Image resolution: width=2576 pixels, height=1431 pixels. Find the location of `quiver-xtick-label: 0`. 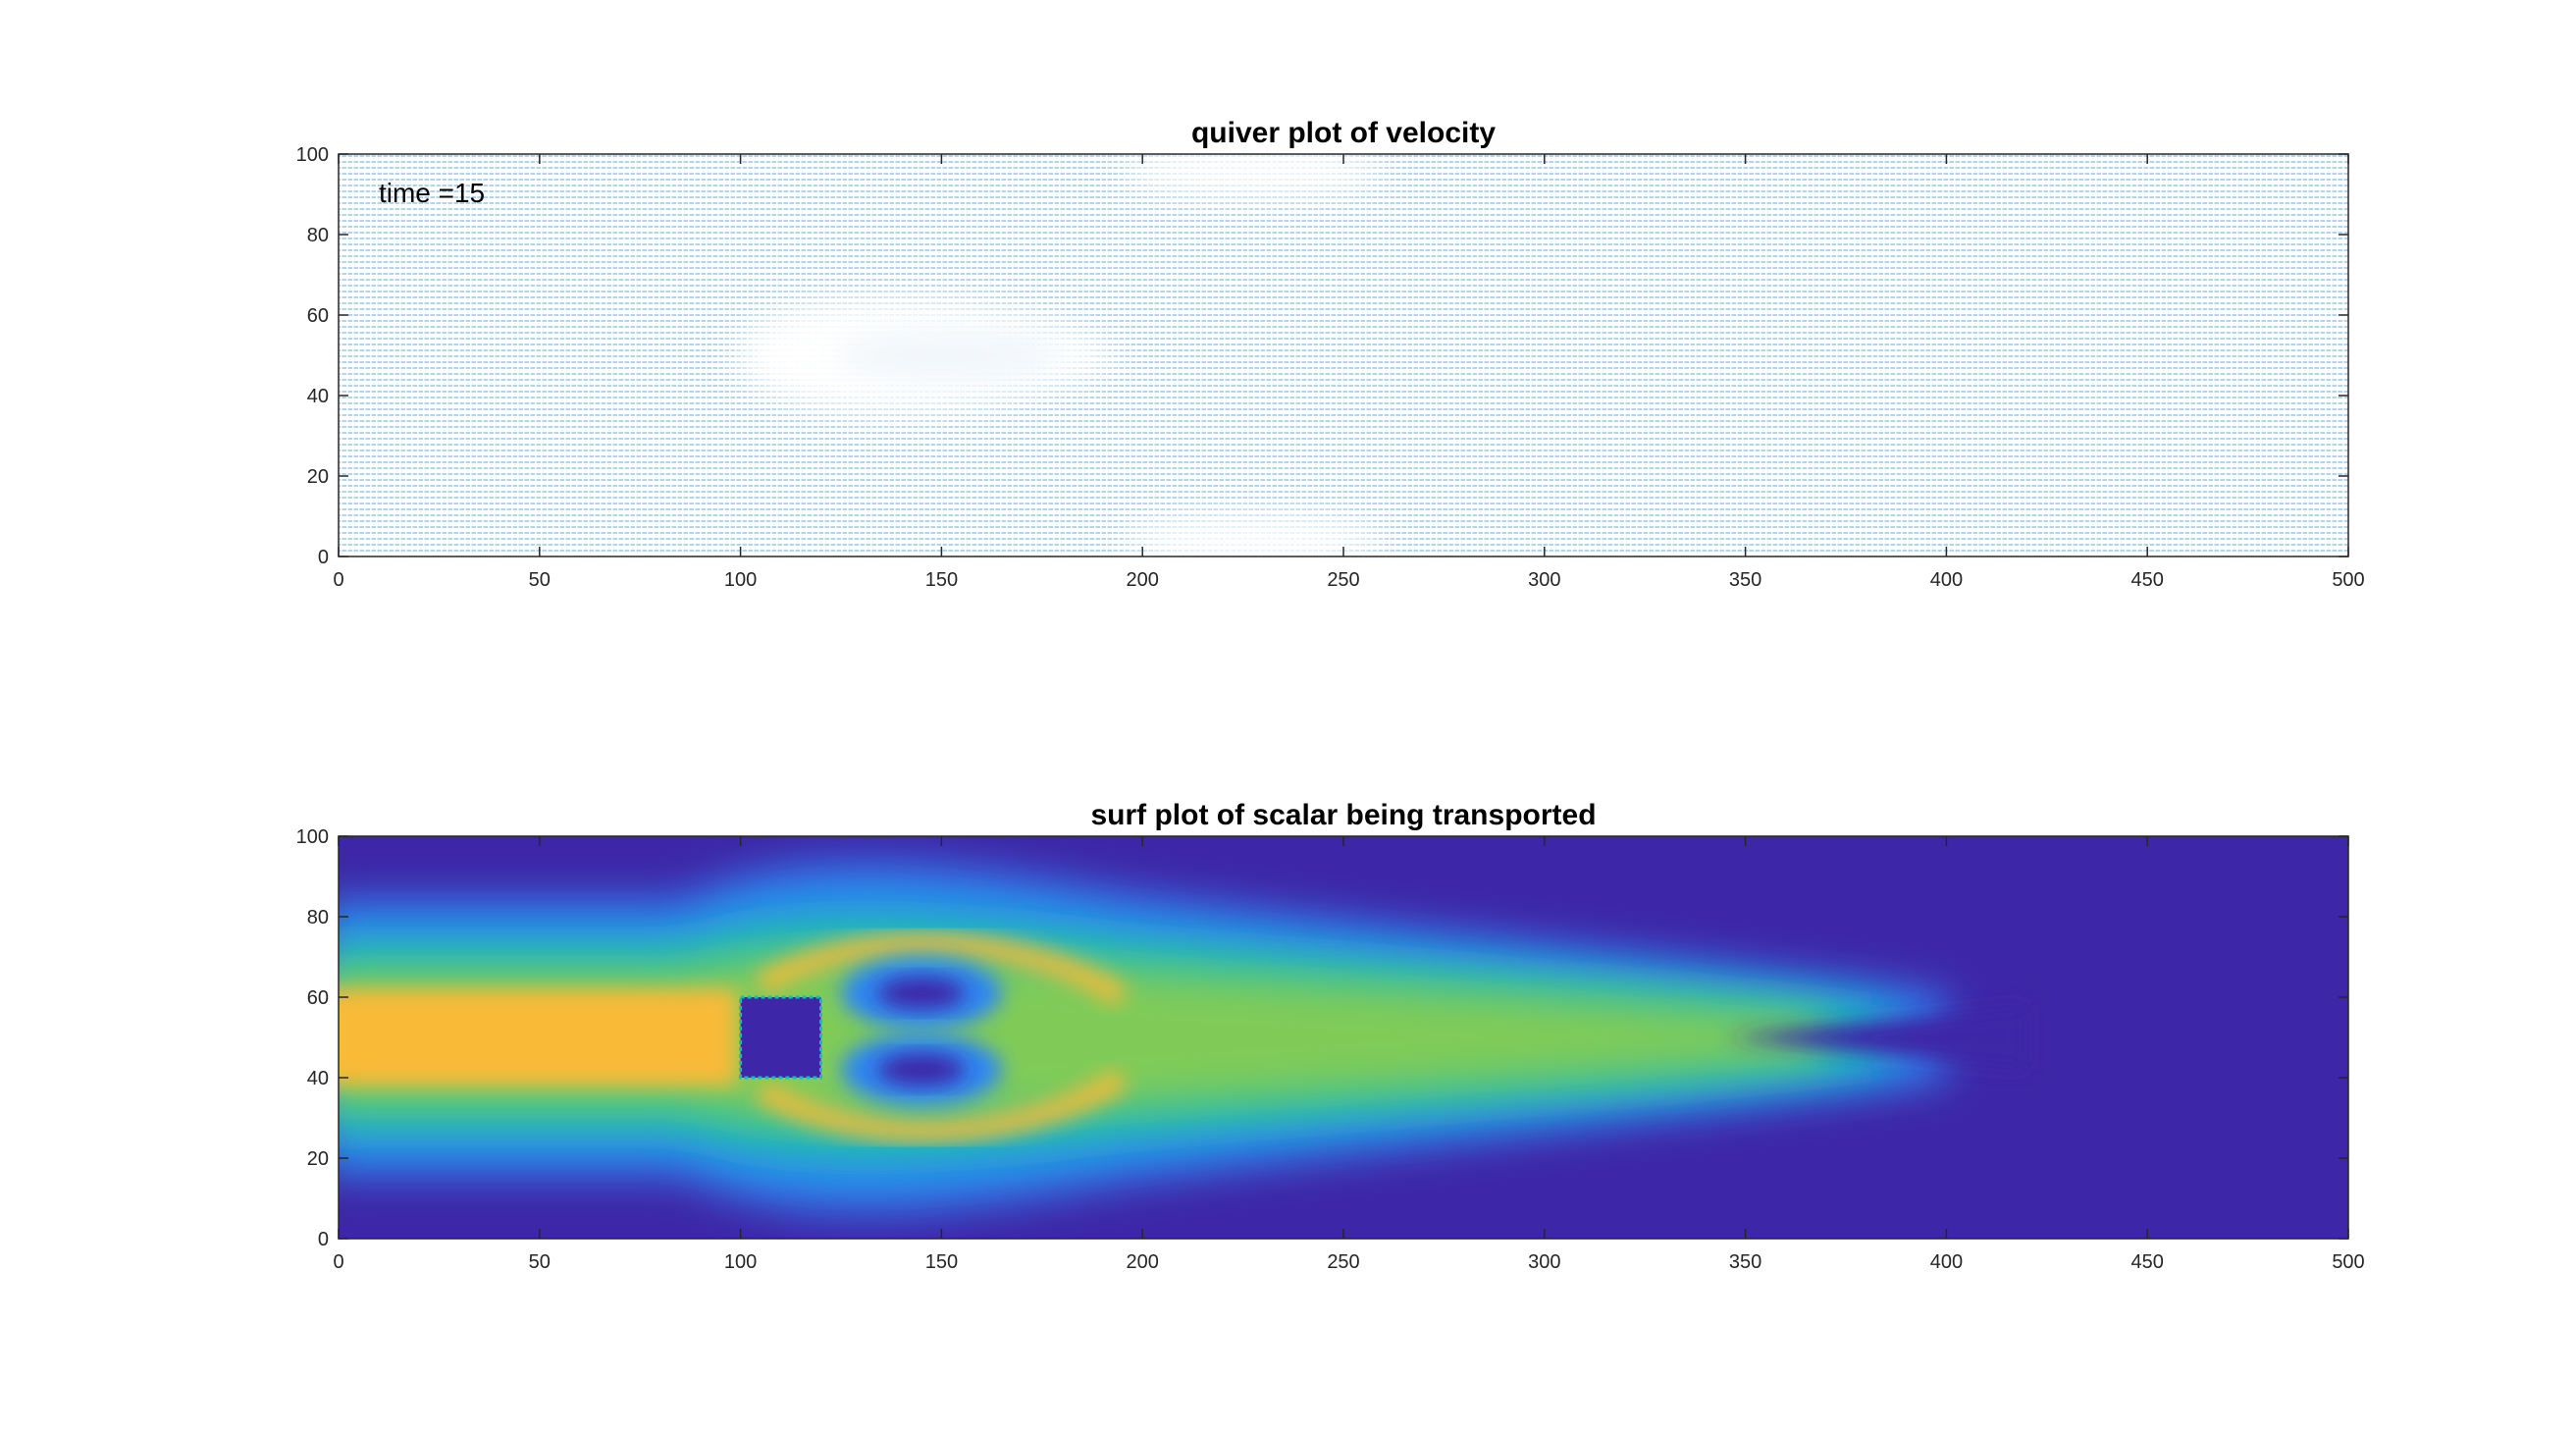

quiver-xtick-label: 0 is located at coordinates (338, 580).